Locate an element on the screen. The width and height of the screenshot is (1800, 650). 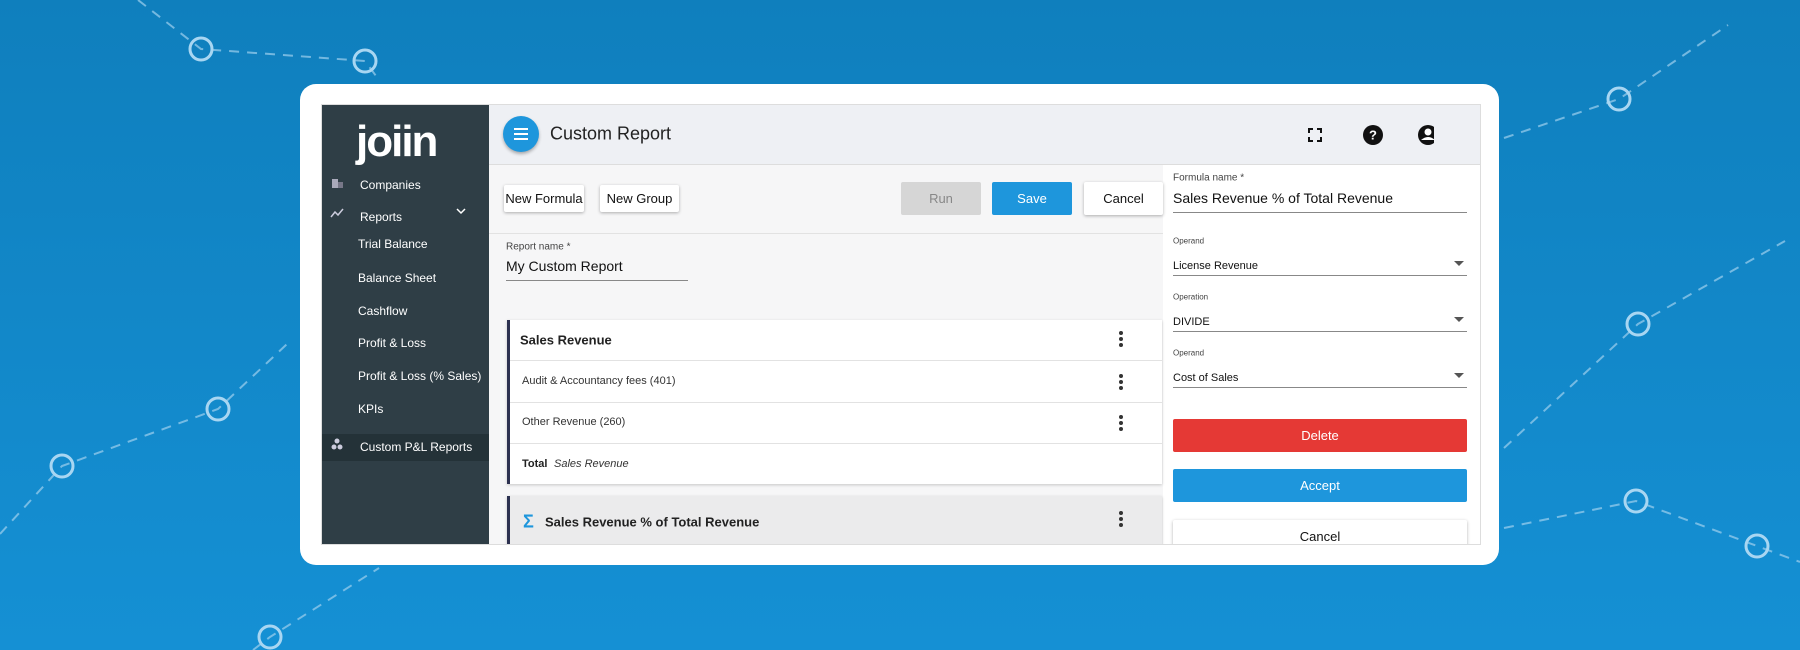
chevron is located at coordinates (461, 211).